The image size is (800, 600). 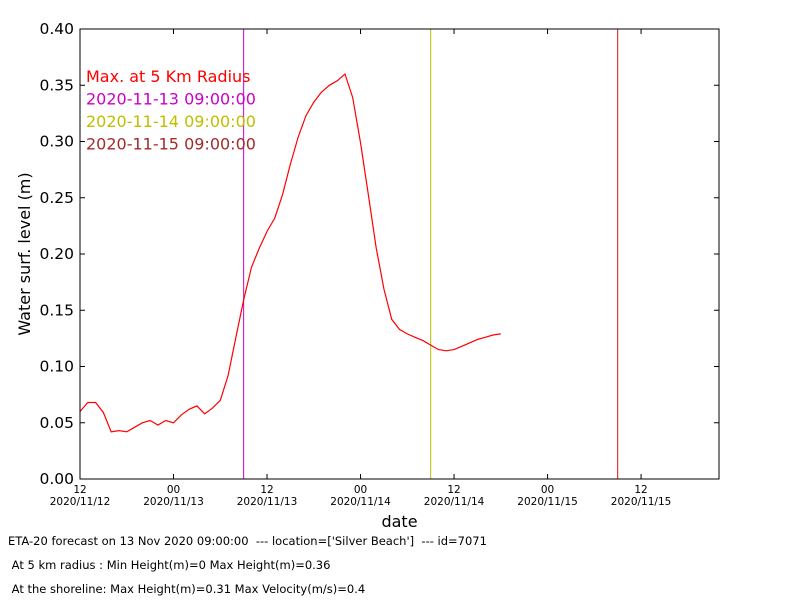 What do you see at coordinates (56, 85) in the screenshot?
I see `y-tick-label: 0.35` at bounding box center [56, 85].